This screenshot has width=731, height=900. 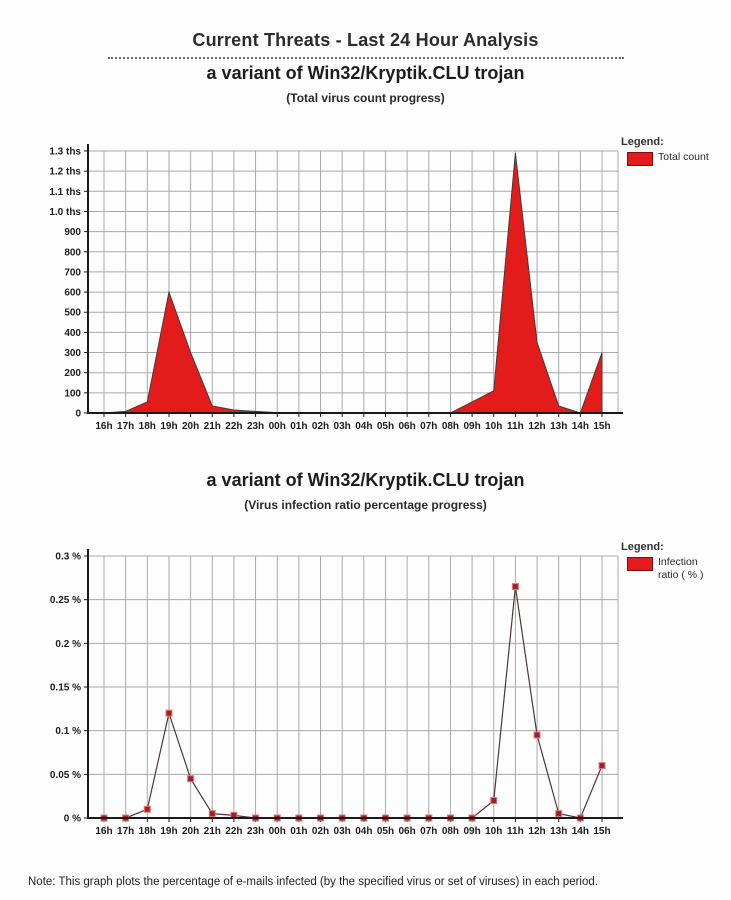 I want to click on chart1-subtitle: (Total virus count progress), so click(x=365, y=98).